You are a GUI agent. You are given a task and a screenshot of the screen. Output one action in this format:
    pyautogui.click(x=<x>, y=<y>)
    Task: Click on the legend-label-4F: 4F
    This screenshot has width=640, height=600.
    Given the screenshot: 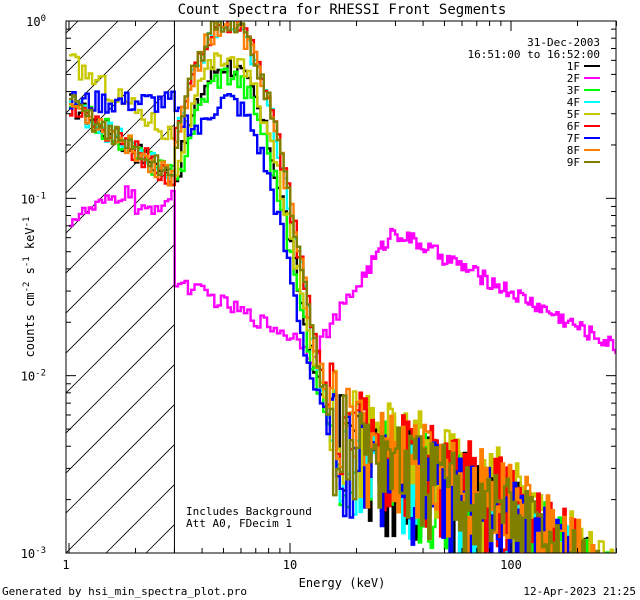 What is the action you would take?
    pyautogui.click(x=573, y=102)
    